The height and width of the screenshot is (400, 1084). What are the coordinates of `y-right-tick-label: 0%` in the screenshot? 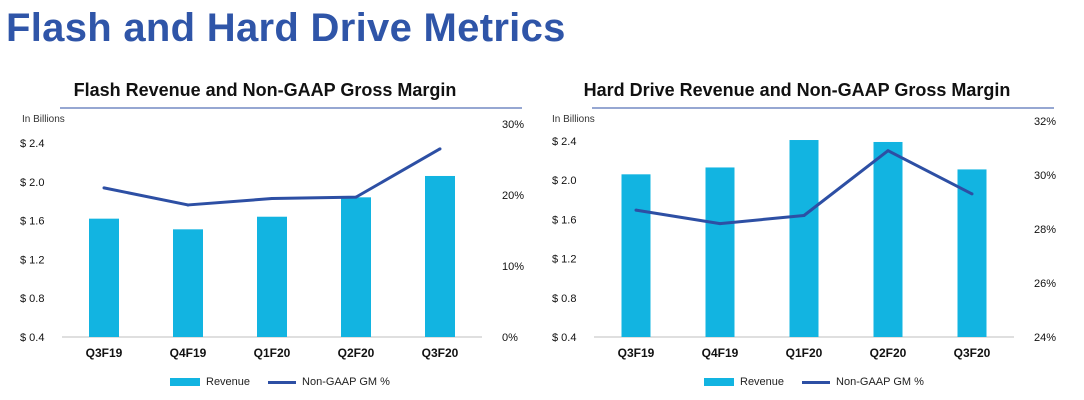 It's located at (510, 338).